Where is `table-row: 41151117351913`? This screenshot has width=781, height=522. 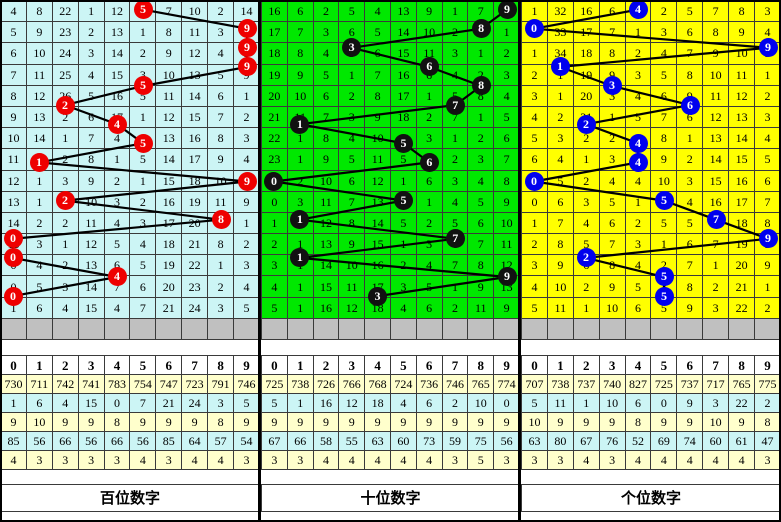 table-row: 41151117351913 is located at coordinates (390, 286).